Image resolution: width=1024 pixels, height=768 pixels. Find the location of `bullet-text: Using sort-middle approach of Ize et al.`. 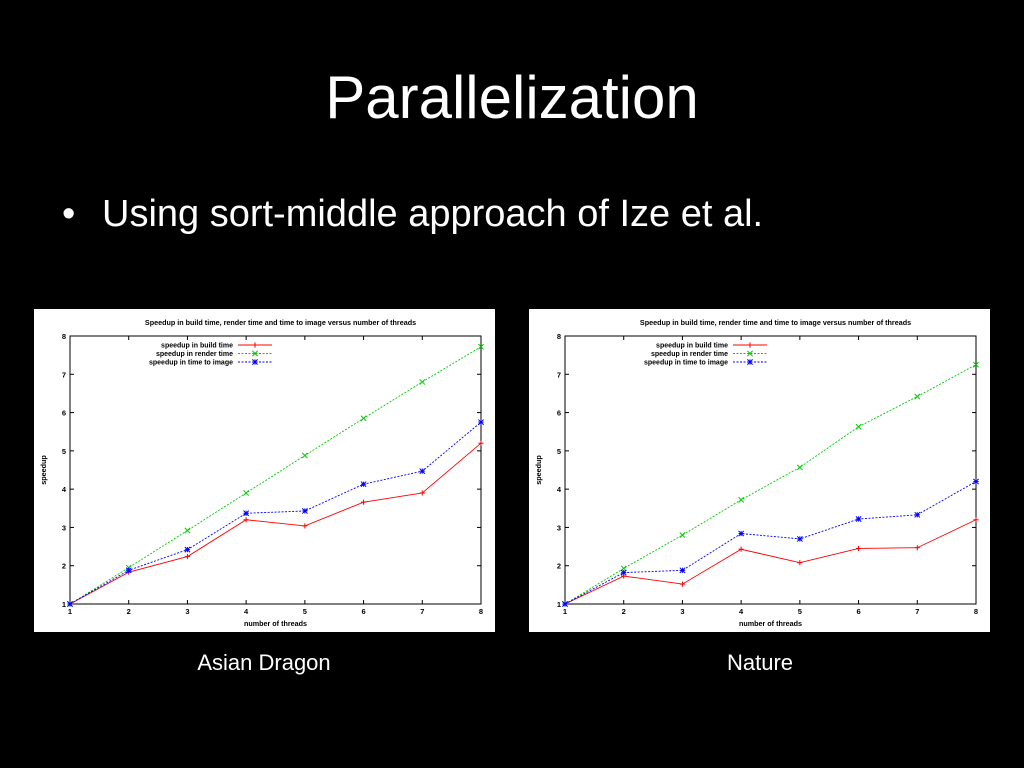

bullet-text: Using sort-middle approach of Ize et al. is located at coordinates (433, 214).